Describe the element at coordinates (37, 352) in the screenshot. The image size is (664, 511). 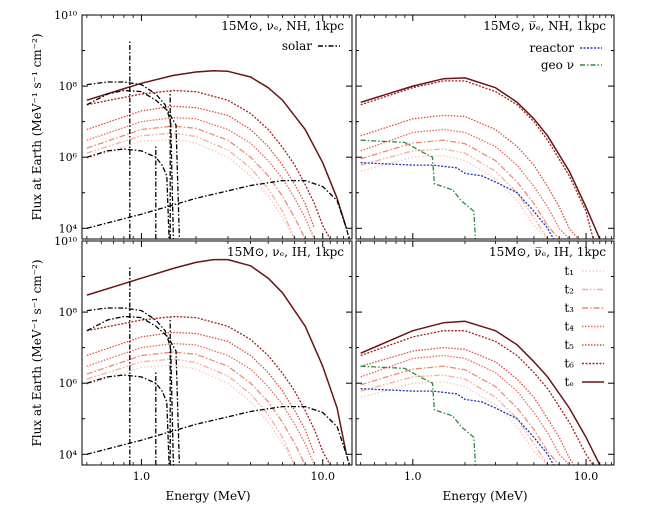
I see `y-axis-title-bottom: Flux at Earth (MeV⁻¹ s⁻¹ cm⁻²)` at that location.